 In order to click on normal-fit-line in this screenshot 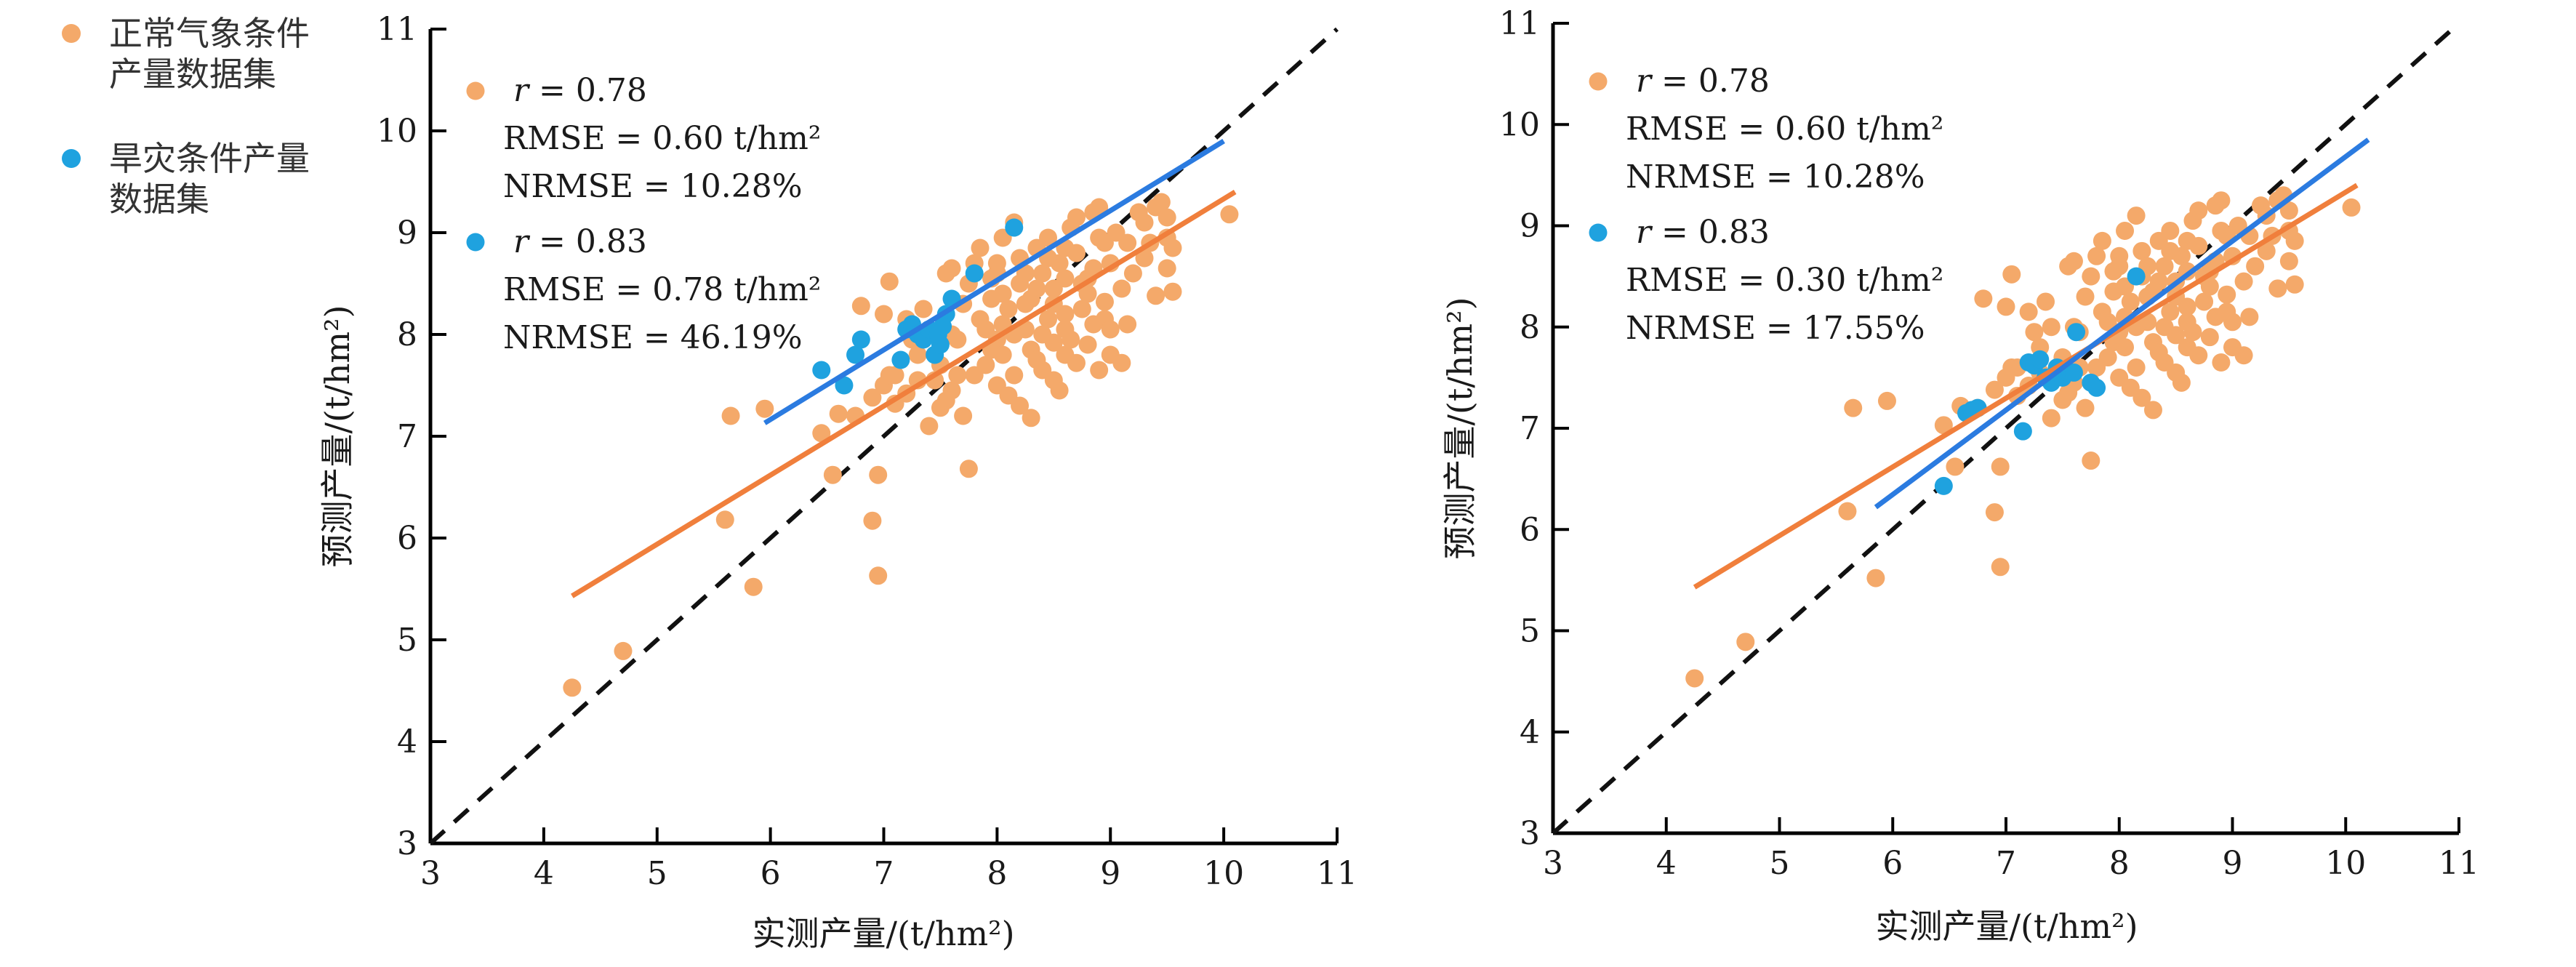, I will do `click(2026, 386)`.